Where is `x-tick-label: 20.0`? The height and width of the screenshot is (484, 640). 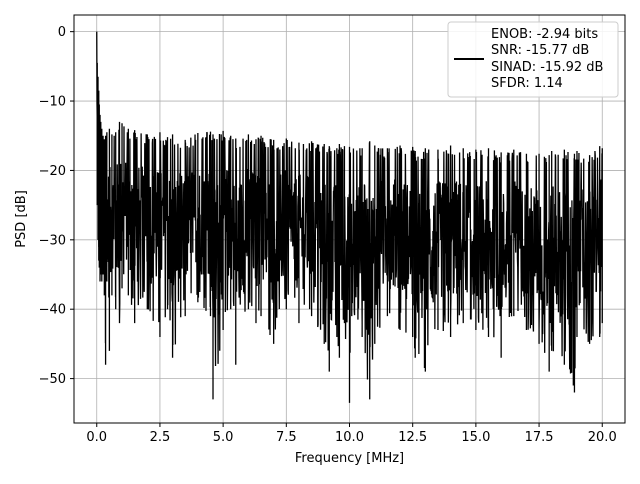
x-tick-label: 20.0 is located at coordinates (602, 437).